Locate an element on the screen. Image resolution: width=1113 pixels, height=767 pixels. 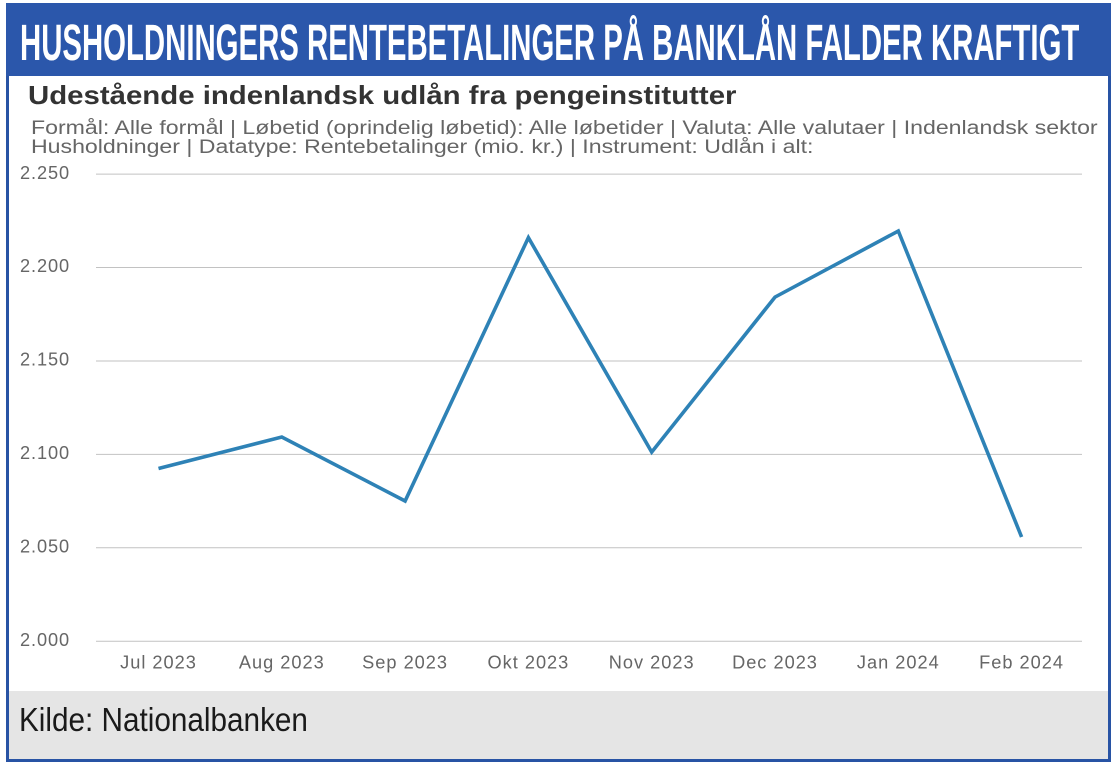
svg-text: Sep 2023 is located at coordinates (405, 662).